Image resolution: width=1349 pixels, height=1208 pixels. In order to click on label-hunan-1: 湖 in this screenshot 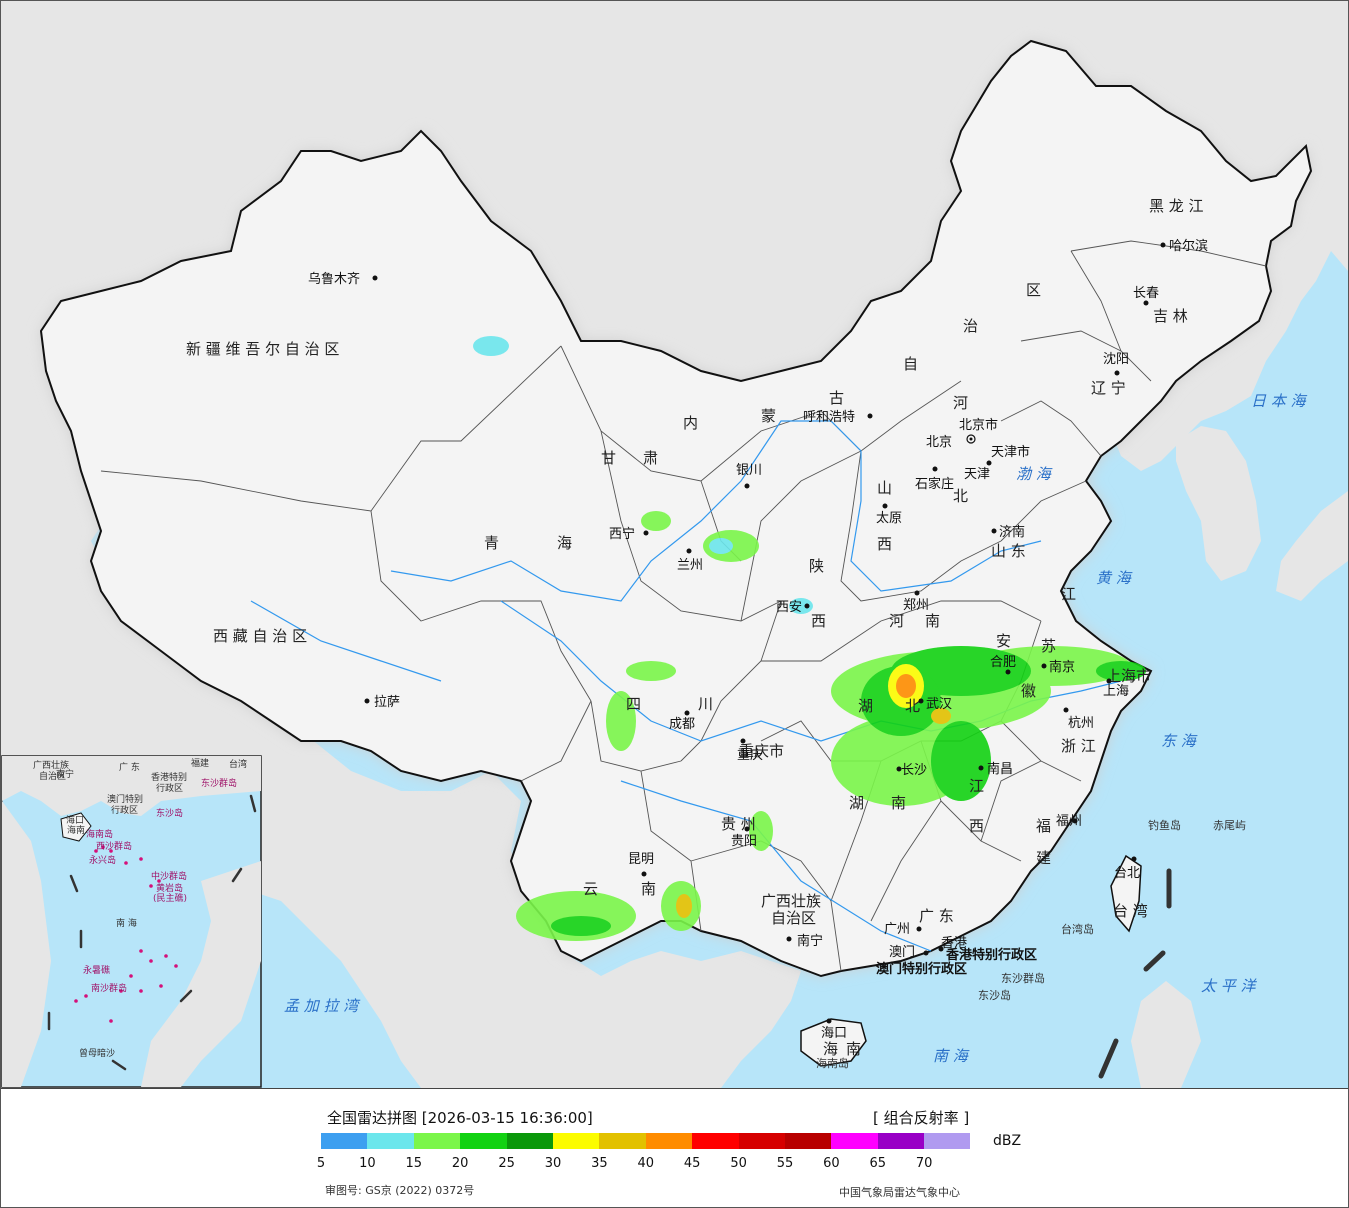, I will do `click(856, 803)`.